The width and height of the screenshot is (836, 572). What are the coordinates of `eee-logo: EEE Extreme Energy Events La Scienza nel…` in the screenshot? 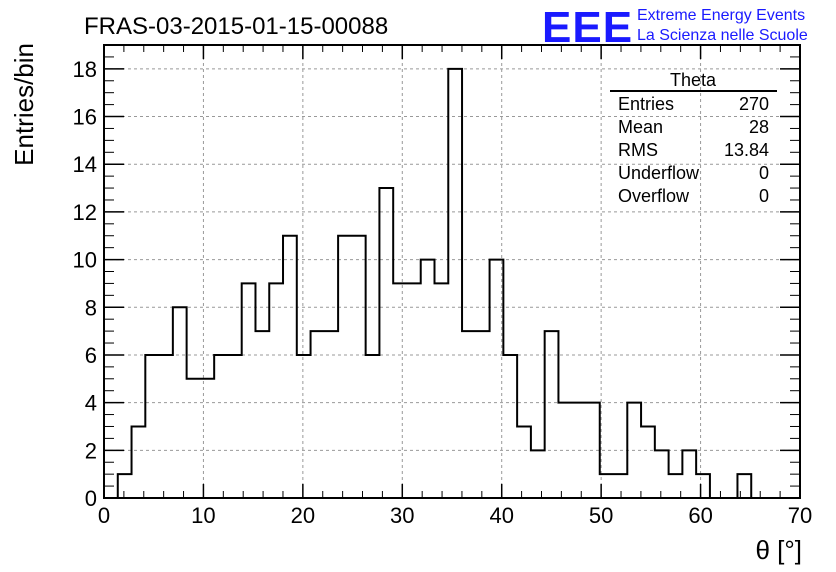 It's located at (675, 27).